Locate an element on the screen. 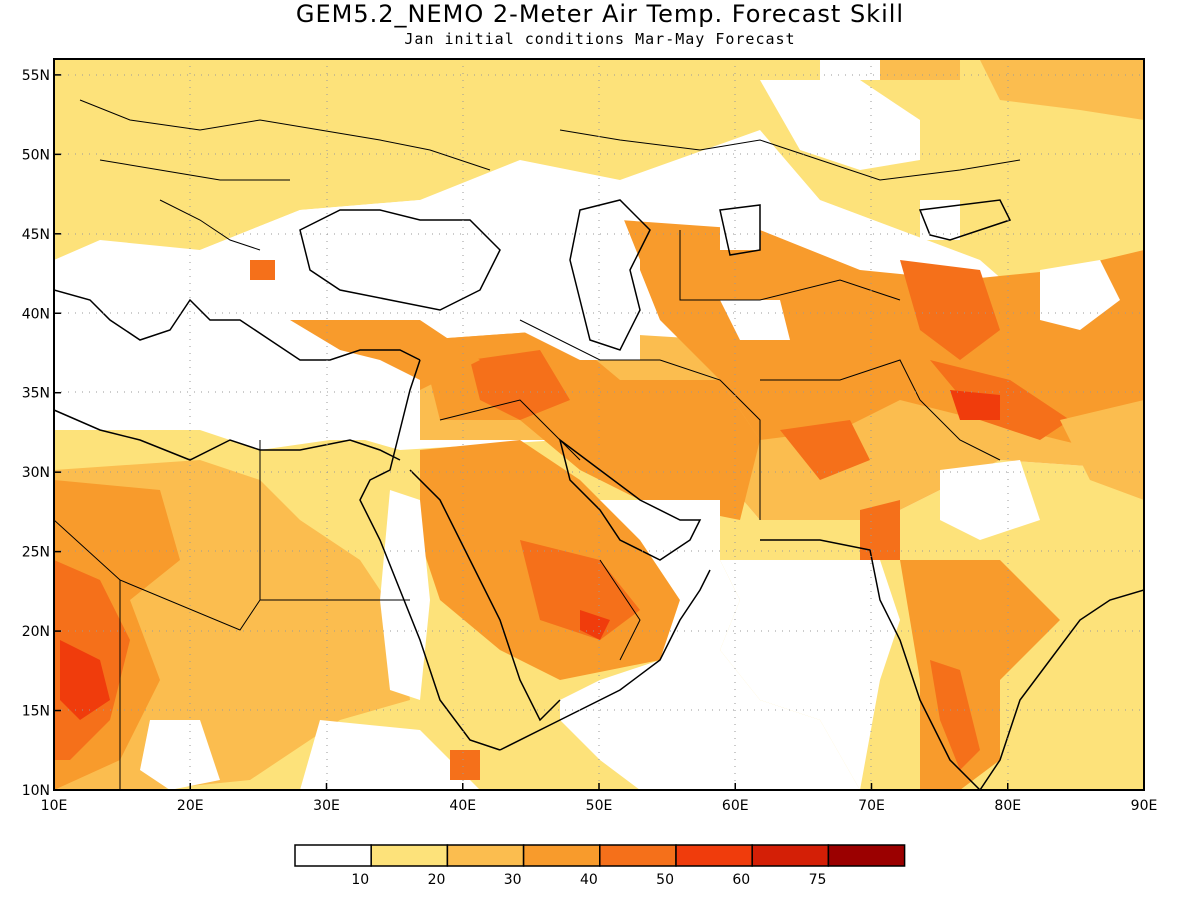 The height and width of the screenshot is (900, 1200). y-tick-label: 10N is located at coordinates (36, 791).